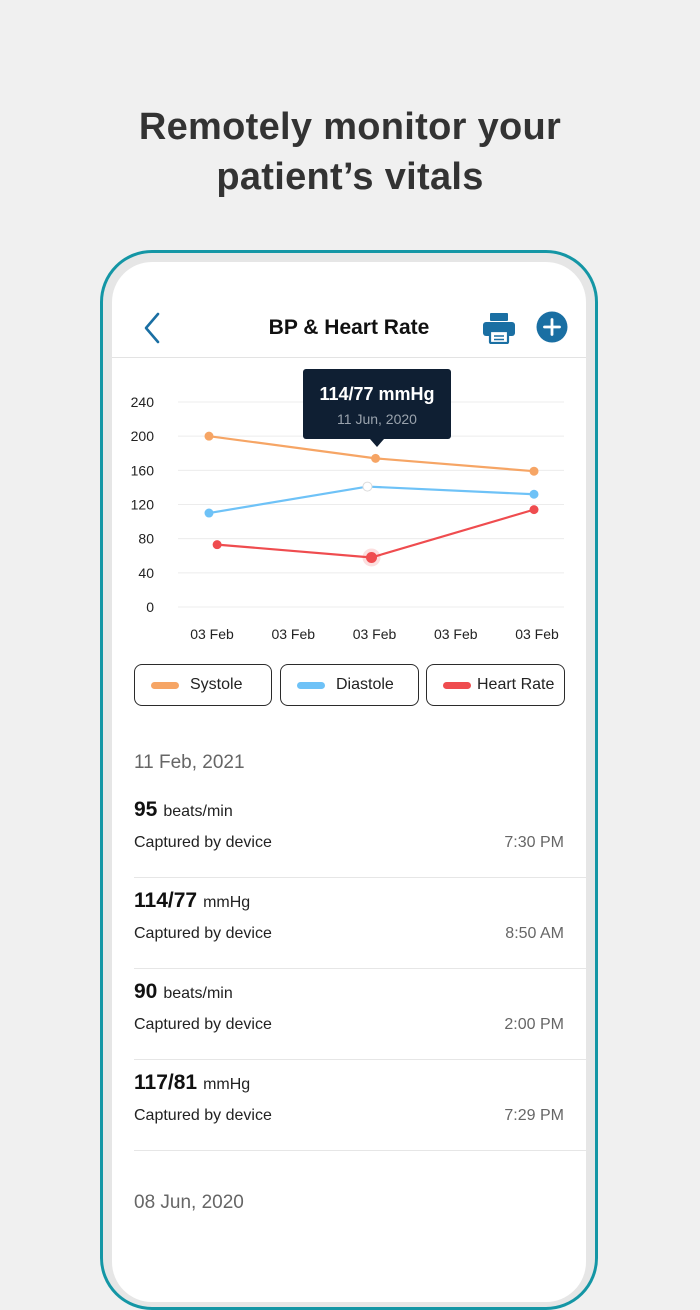  What do you see at coordinates (534, 933) in the screenshot?
I see `reading-time: 8:50 AM` at bounding box center [534, 933].